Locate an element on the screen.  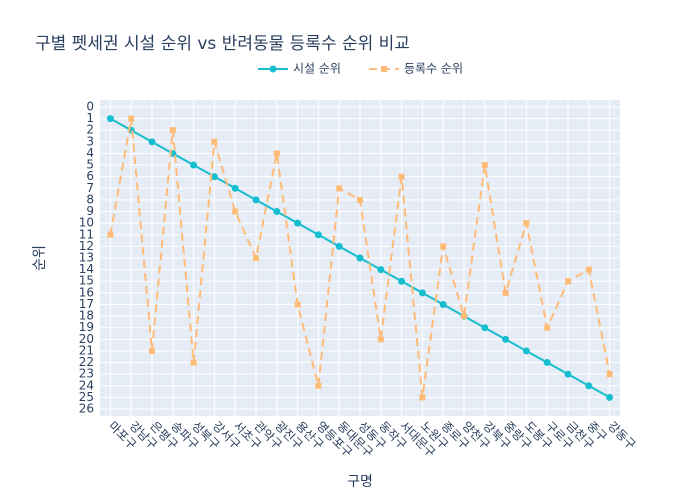
y-tick-label: 11 is located at coordinates (86, 234).